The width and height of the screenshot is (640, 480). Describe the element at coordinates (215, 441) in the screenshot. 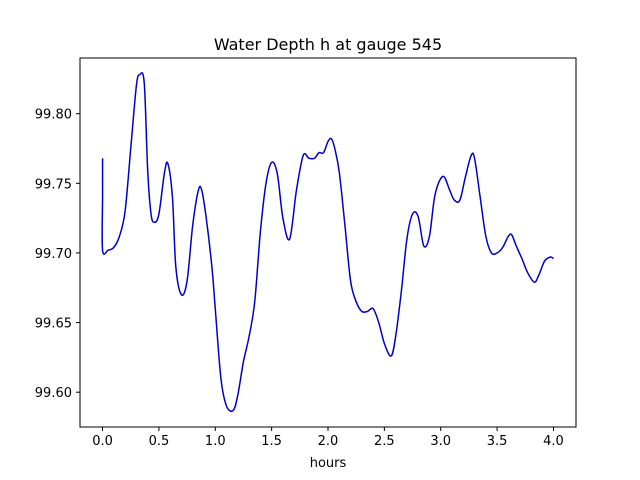

I see `x-tick-label: 1.0` at that location.